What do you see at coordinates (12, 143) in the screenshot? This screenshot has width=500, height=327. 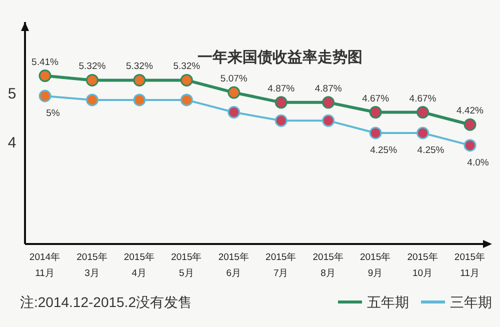 I see `y-tick-label: 4` at bounding box center [12, 143].